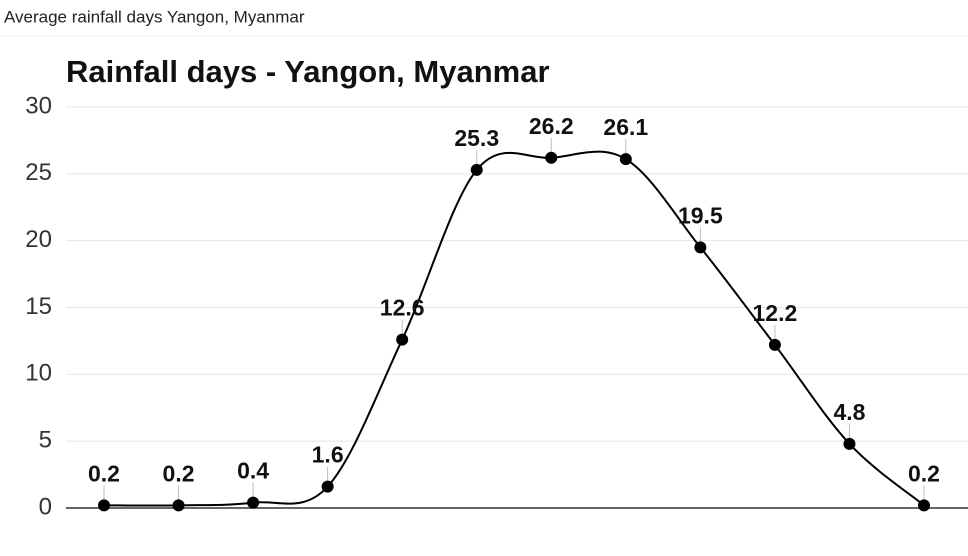 The height and width of the screenshot is (556, 968). I want to click on data-label: 26.1, so click(625, 127).